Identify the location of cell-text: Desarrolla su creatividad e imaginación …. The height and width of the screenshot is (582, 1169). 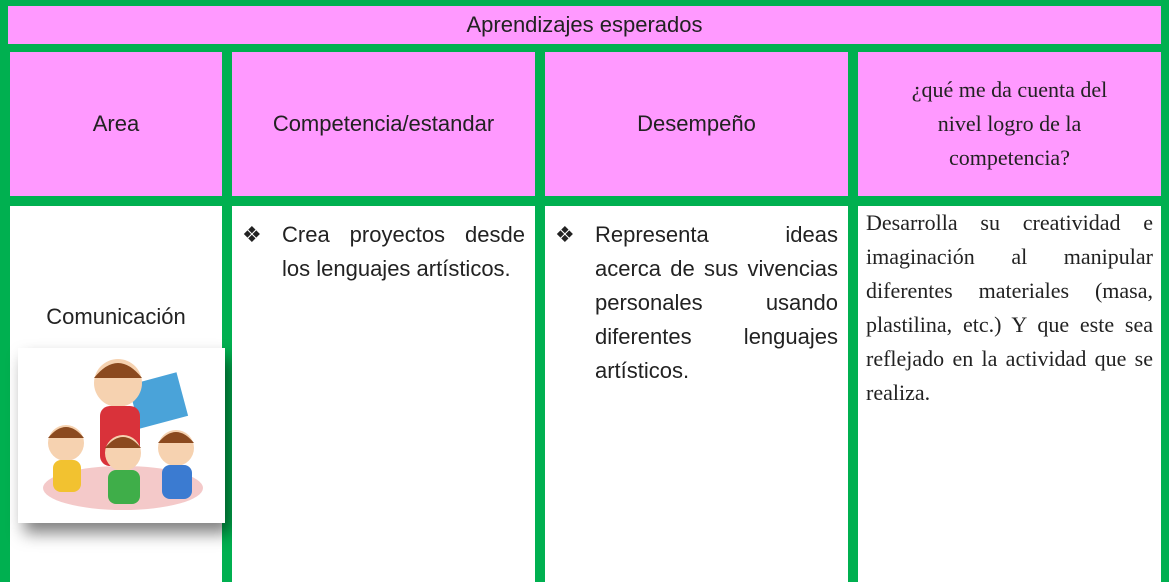
(1009, 307).